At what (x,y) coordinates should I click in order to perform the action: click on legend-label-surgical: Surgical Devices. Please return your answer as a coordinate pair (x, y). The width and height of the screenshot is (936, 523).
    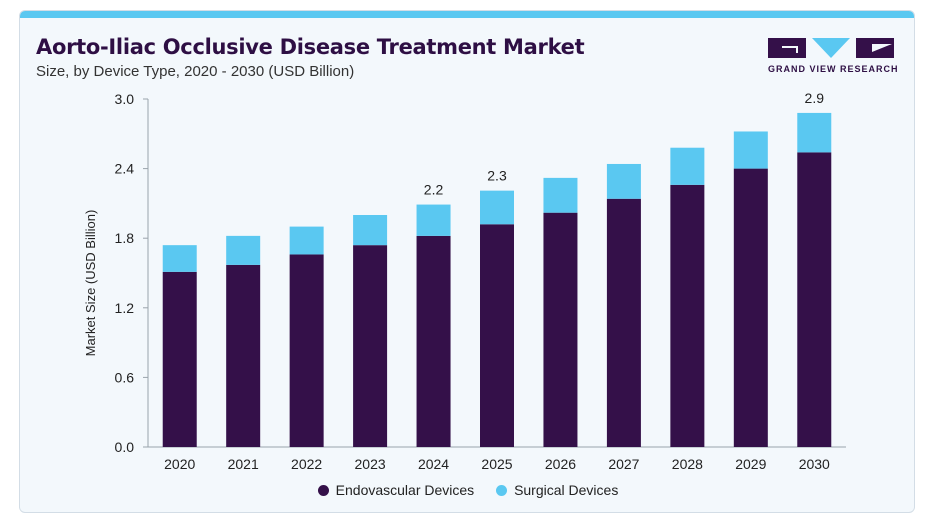
    Looking at the image, I should click on (566, 490).